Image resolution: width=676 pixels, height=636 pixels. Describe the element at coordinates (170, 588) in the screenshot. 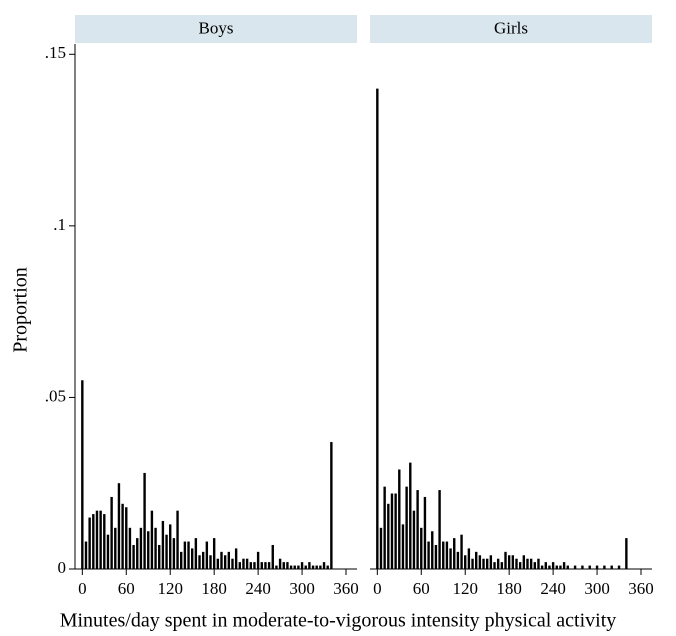

I see `x-tick-label: 120` at that location.